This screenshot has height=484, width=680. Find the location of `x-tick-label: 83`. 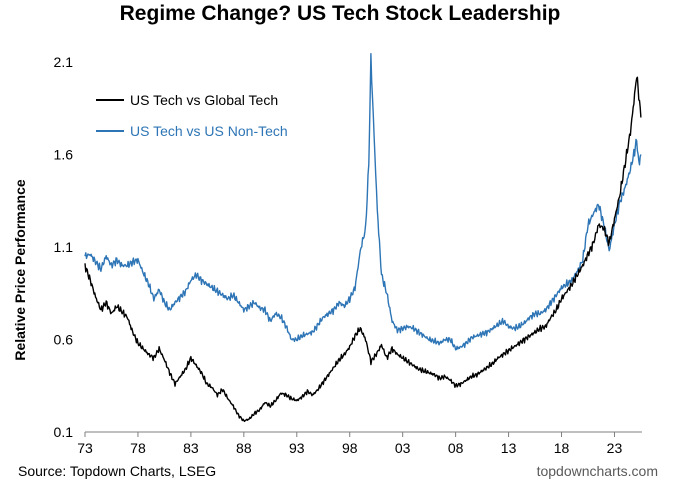

x-tick-label: 83 is located at coordinates (191, 448).